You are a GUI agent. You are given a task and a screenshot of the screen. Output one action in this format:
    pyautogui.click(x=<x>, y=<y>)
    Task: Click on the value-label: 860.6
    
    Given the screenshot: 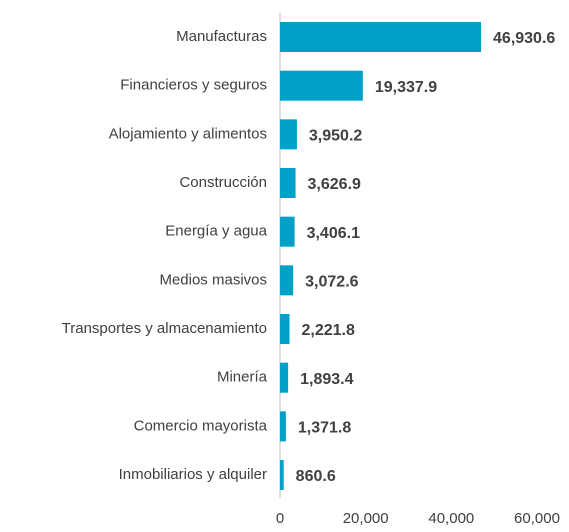 What is the action you would take?
    pyautogui.click(x=316, y=476)
    